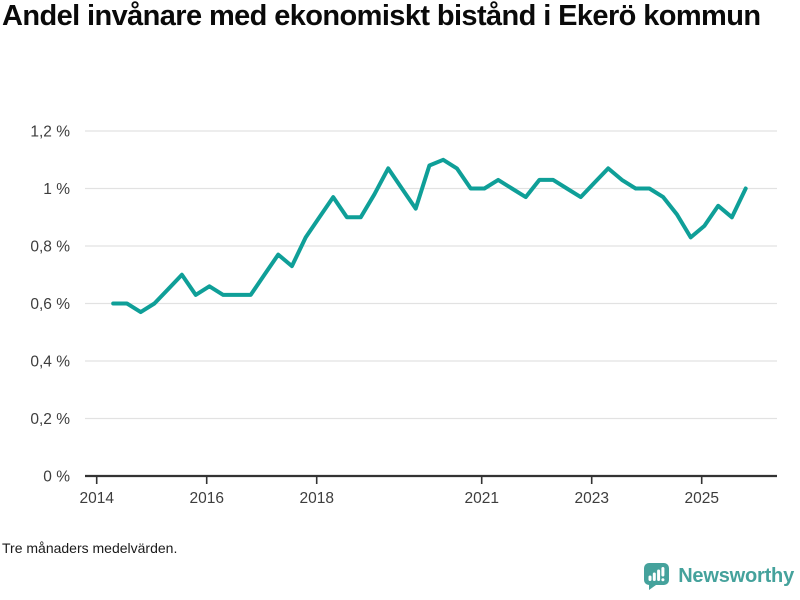 The height and width of the screenshot is (600, 800). I want to click on chart-note: Tre månaders medelvärden., so click(90, 548).